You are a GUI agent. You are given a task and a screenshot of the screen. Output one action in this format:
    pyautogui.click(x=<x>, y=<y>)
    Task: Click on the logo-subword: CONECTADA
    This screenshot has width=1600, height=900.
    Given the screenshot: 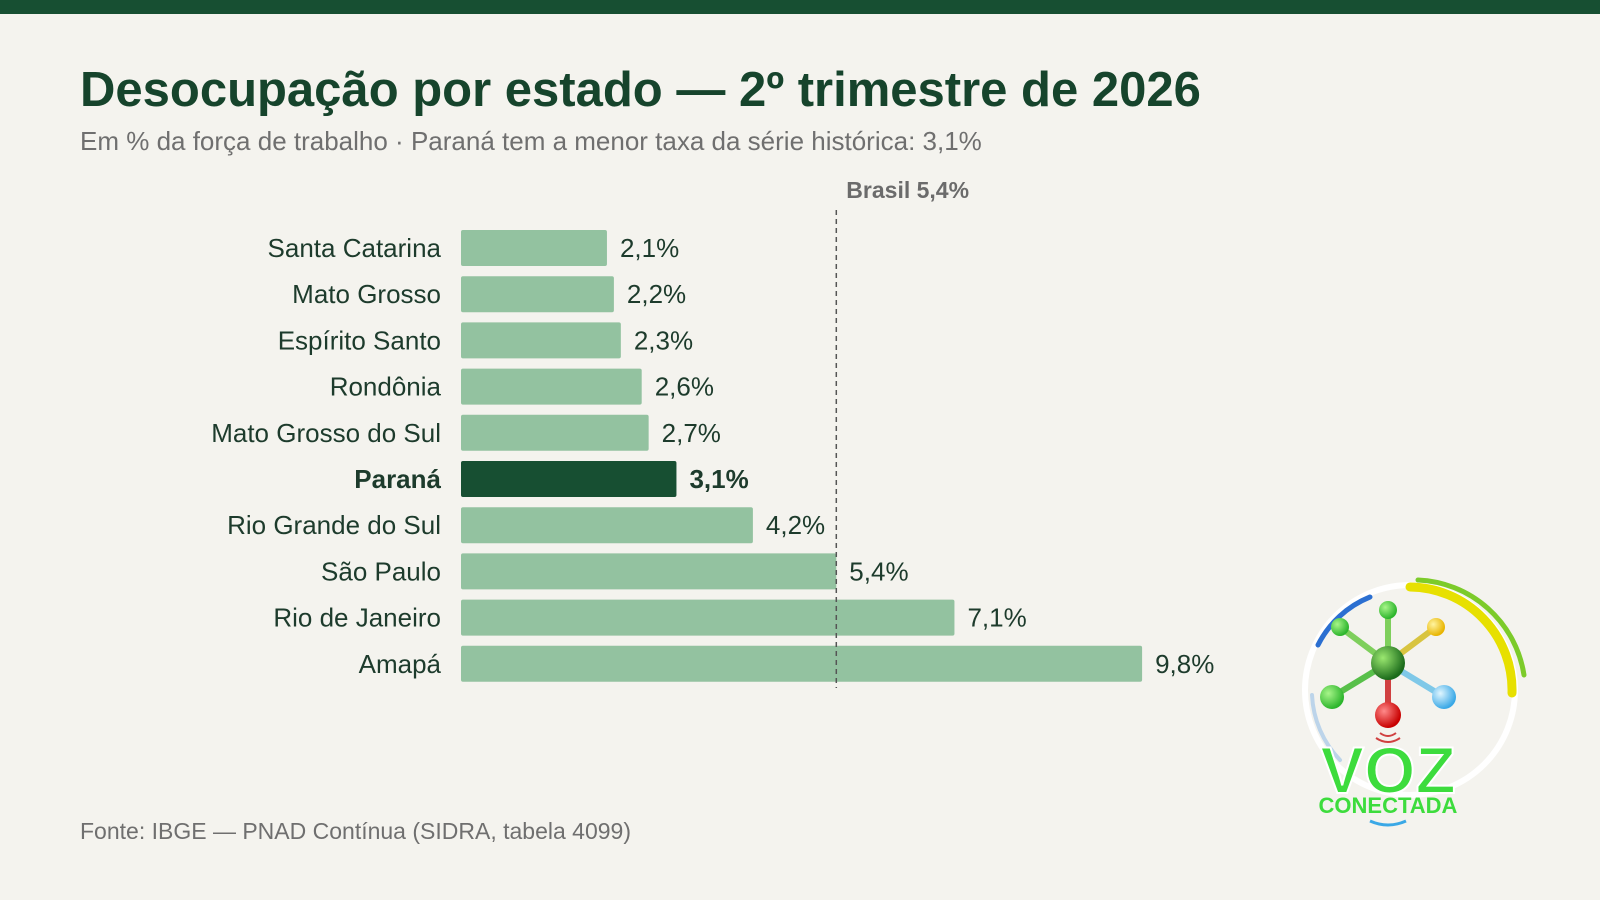 What is the action you would take?
    pyautogui.click(x=1388, y=805)
    